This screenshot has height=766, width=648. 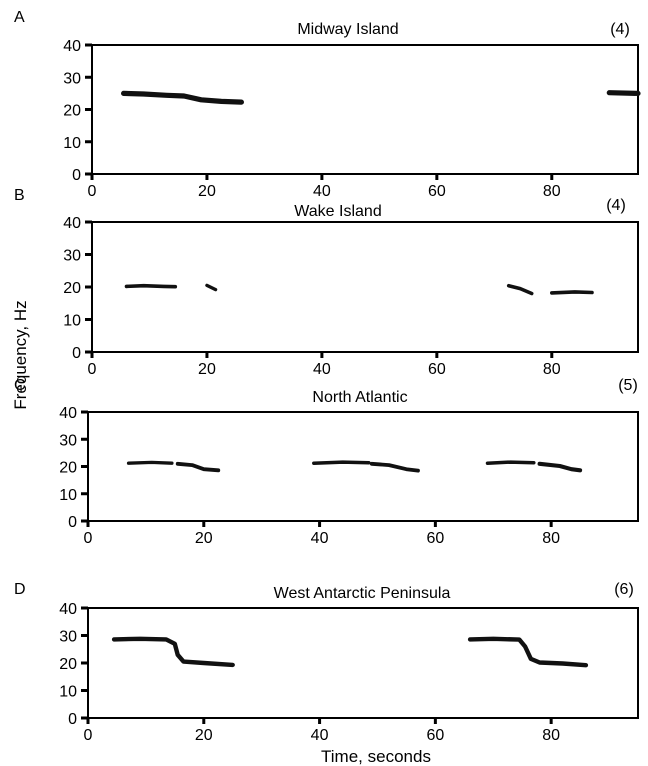 I want to click on panel-label: C, so click(x=20, y=385).